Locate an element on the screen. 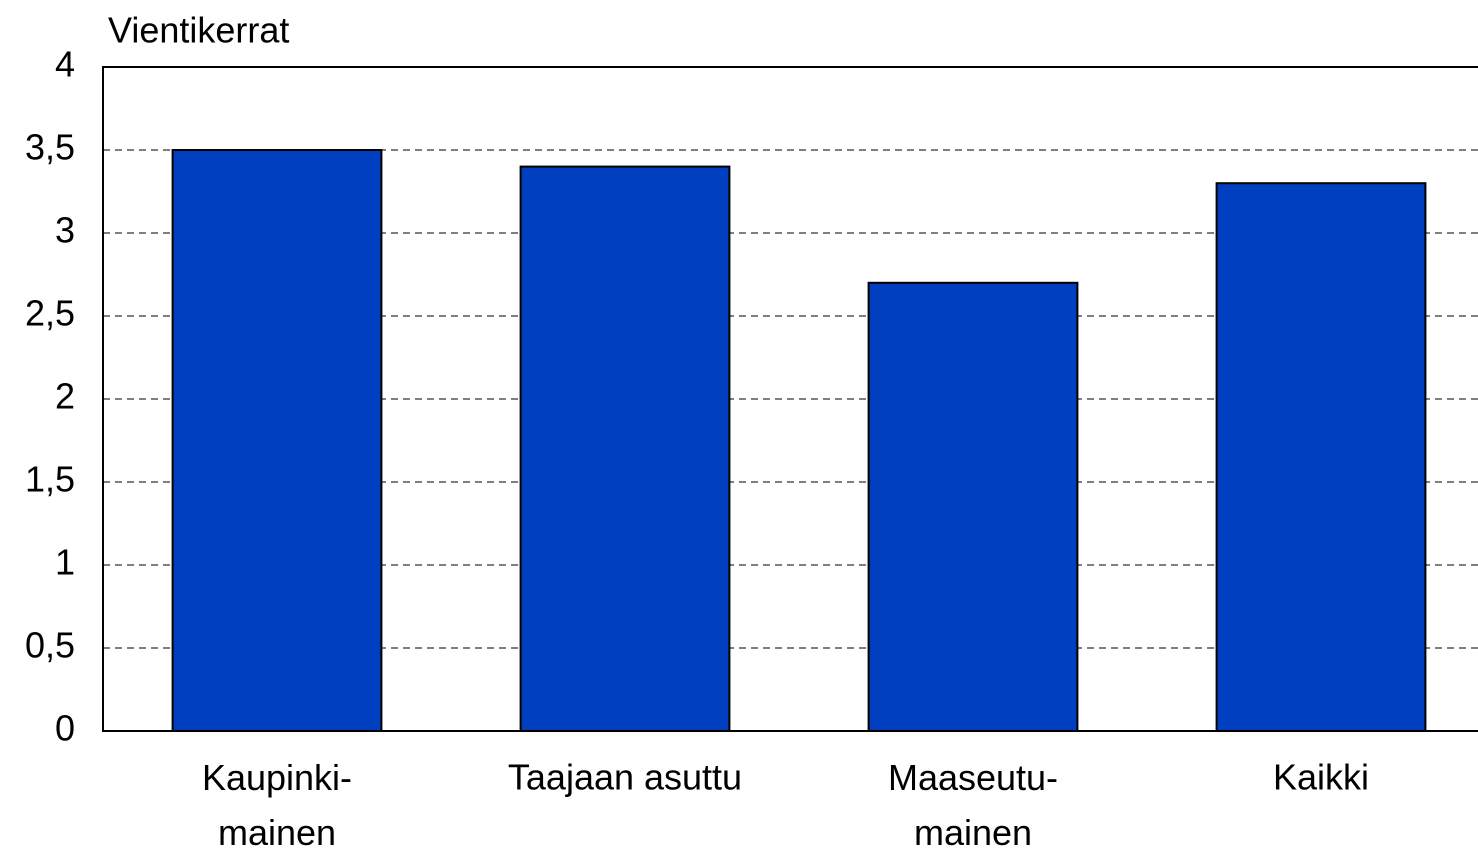 Image resolution: width=1478 pixels, height=854 pixels. x-tick-label: Taajaan asuttu is located at coordinates (625, 777).